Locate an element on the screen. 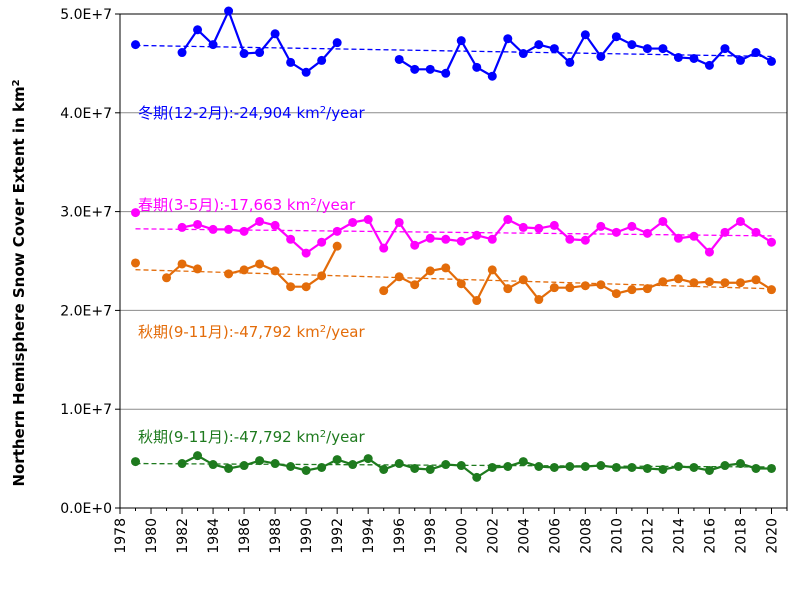 The height and width of the screenshot is (597, 800). series-label: 冬期(12-2月):-24,904 km2/year is located at coordinates (251, 113).